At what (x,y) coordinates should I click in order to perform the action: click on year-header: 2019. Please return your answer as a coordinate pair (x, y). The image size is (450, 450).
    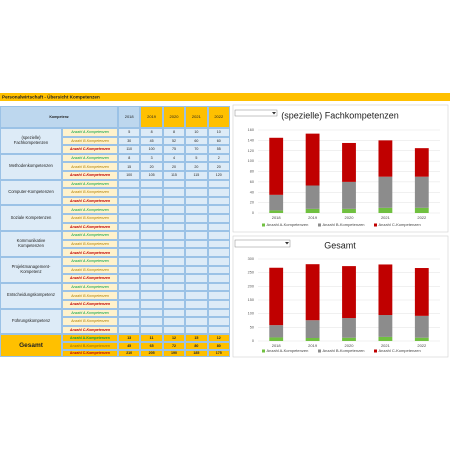
    Looking at the image, I should click on (151, 117).